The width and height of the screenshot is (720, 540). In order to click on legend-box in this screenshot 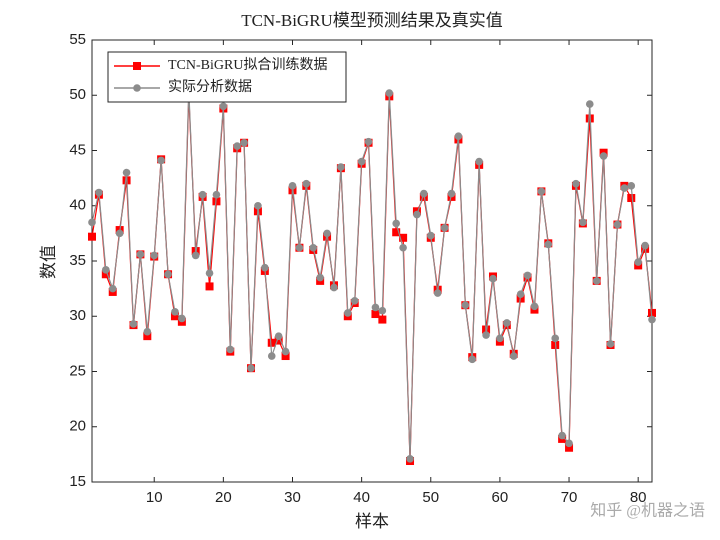, I will do `click(227, 77)`.